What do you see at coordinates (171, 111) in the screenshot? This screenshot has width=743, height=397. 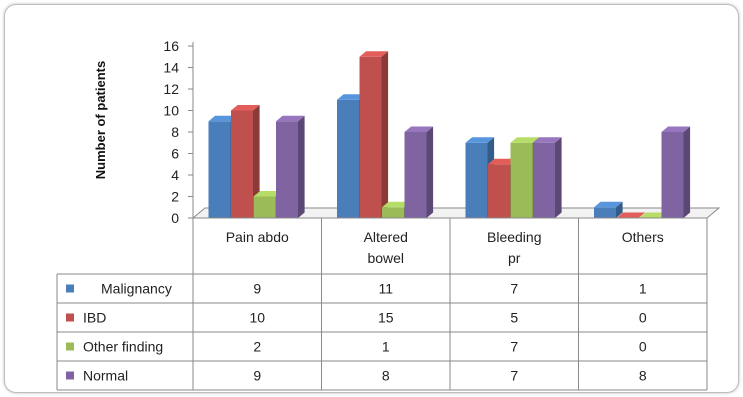 I see `y-tick-label: 10` at bounding box center [171, 111].